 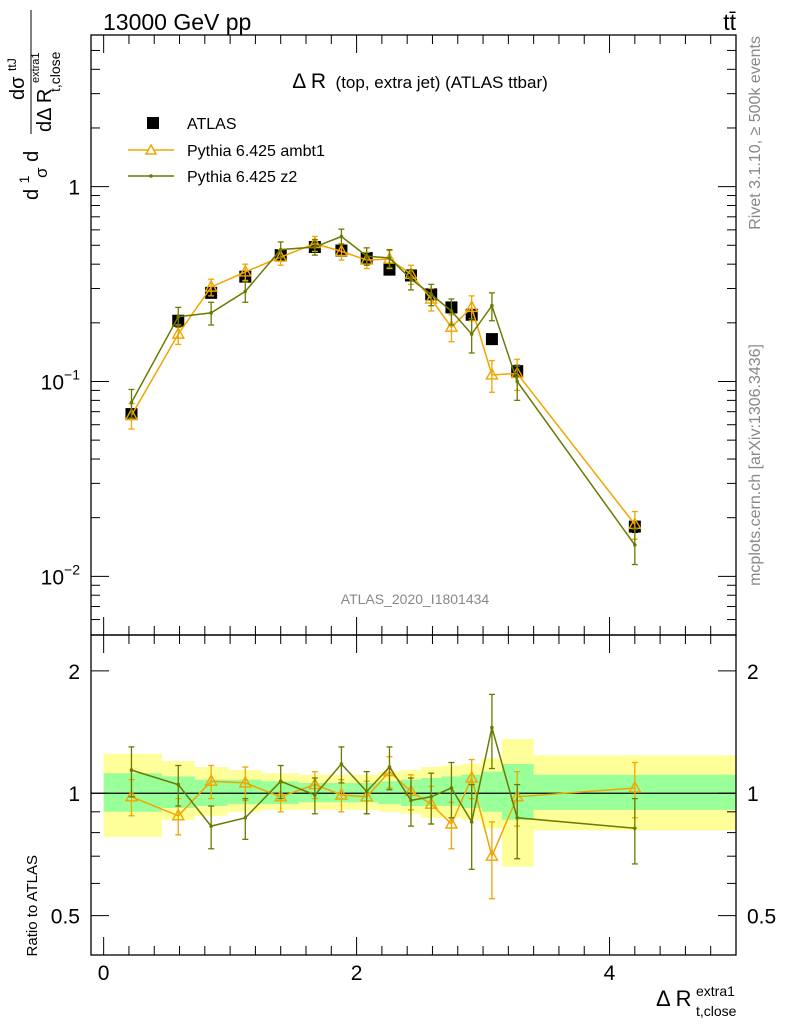 I want to click on ratio-series-group, so click(x=383, y=796).